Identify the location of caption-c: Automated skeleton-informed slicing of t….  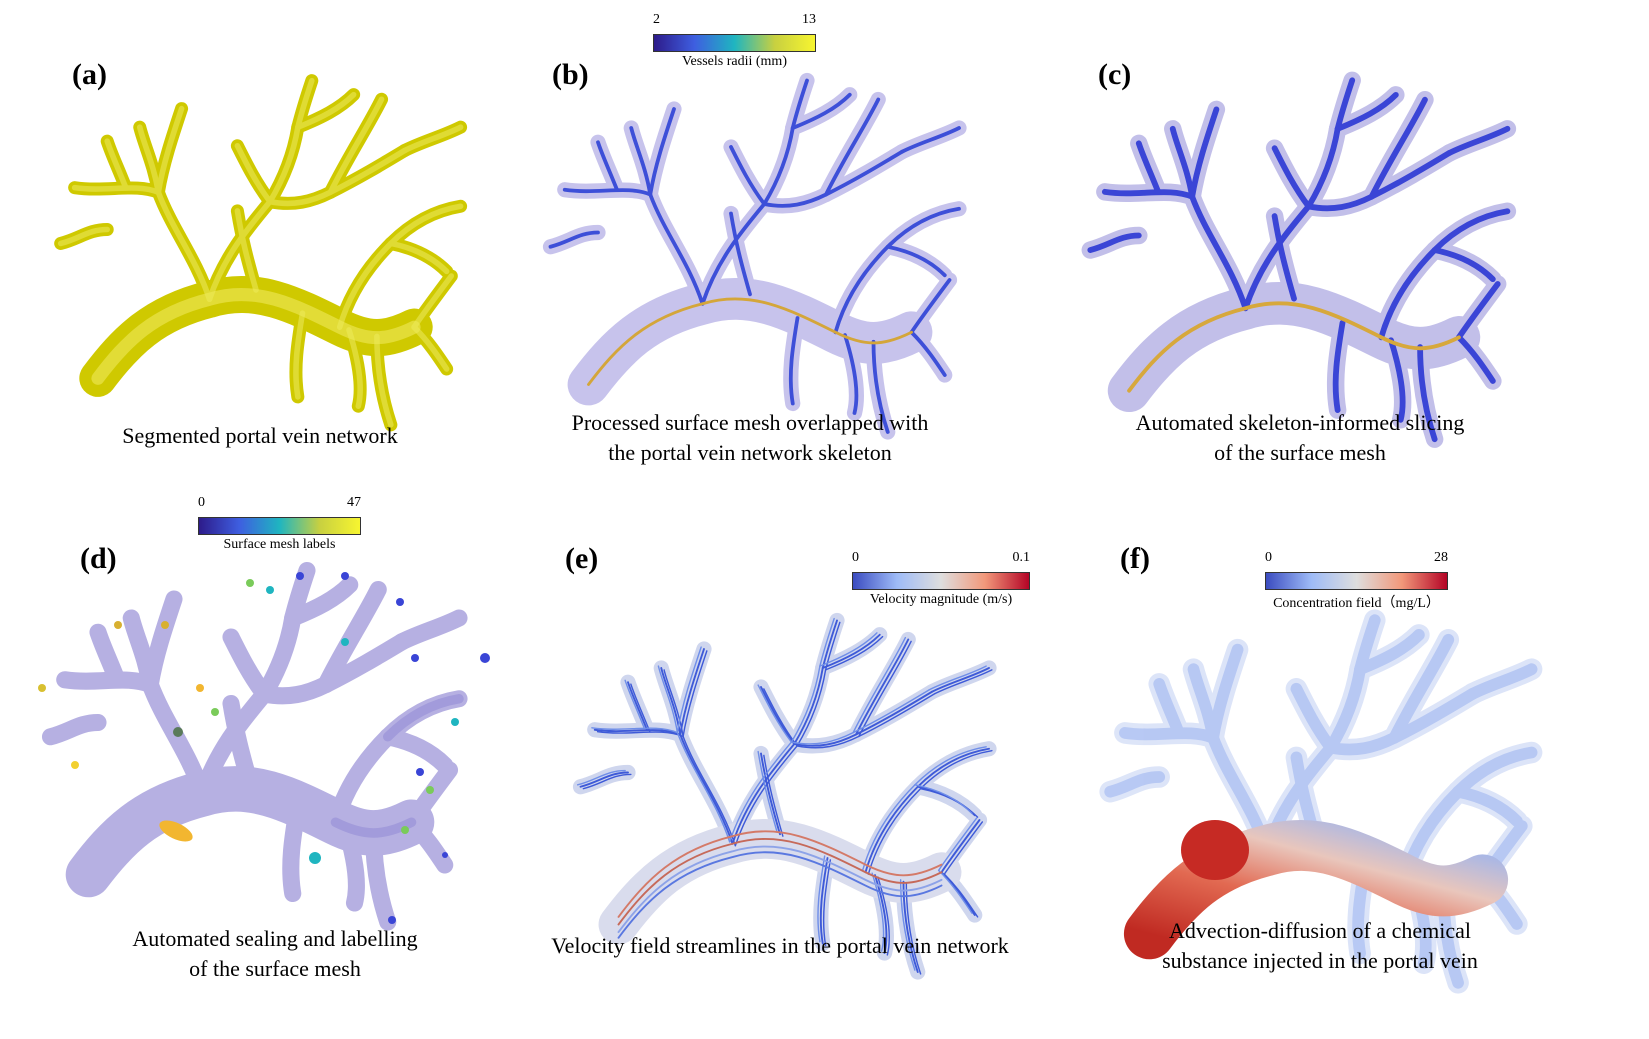
(1300, 438).